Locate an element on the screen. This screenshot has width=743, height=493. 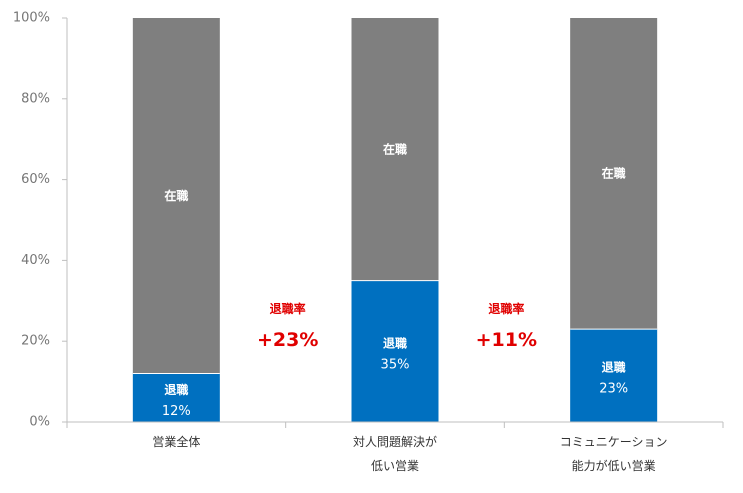
y-axis: 0% 20% 40% 60% 80% 100% is located at coordinates (40, 220).